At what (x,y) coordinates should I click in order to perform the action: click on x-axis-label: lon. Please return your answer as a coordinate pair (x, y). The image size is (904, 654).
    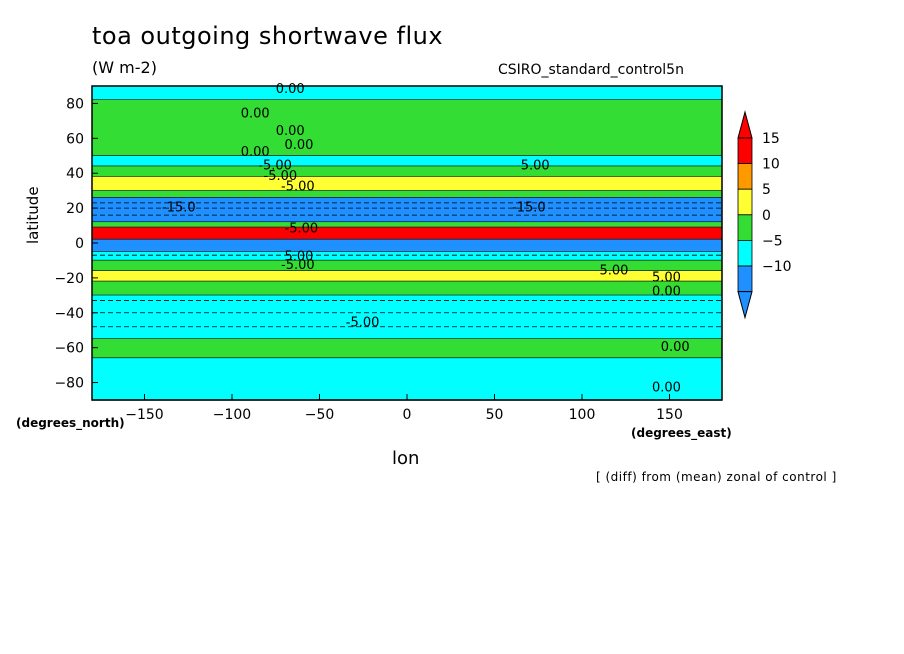
    Looking at the image, I should click on (406, 458).